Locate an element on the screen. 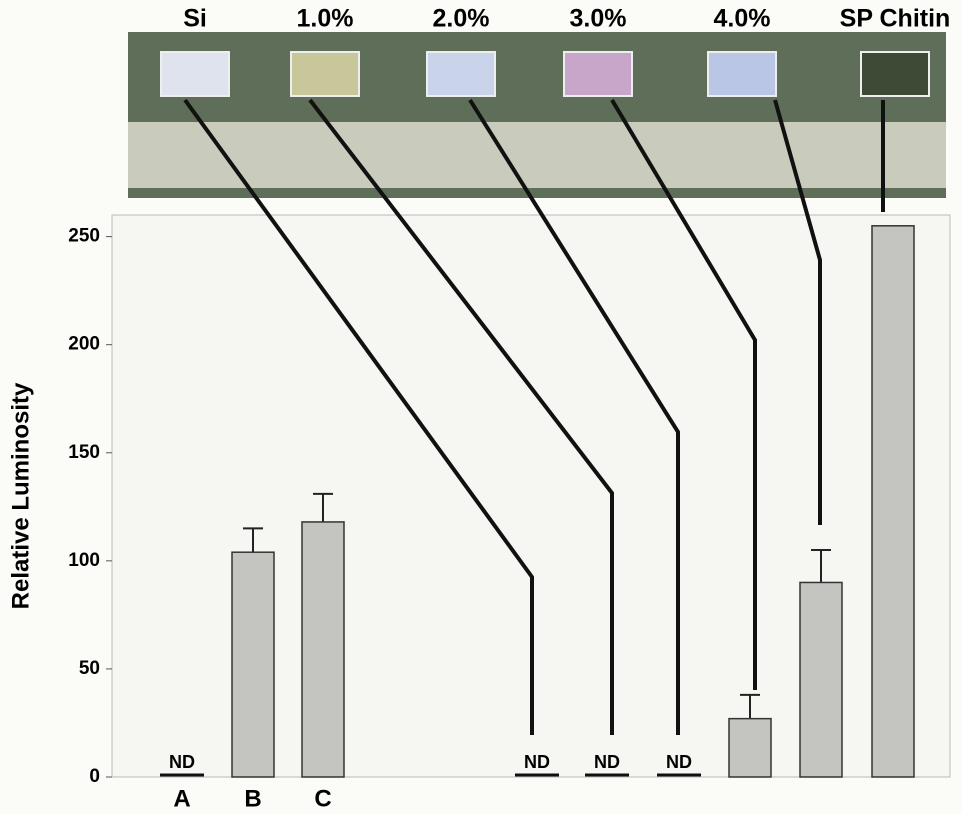  category-label: B is located at coordinates (252, 798).